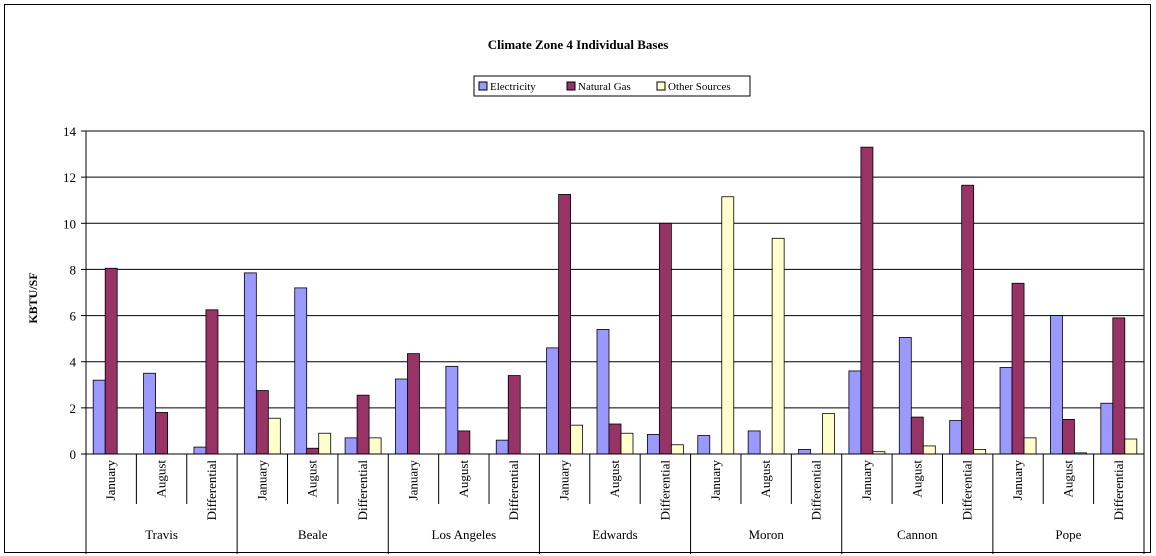 This screenshot has width=1156, height=556. I want to click on legend-label-other-sources: Other Sources, so click(699, 87).